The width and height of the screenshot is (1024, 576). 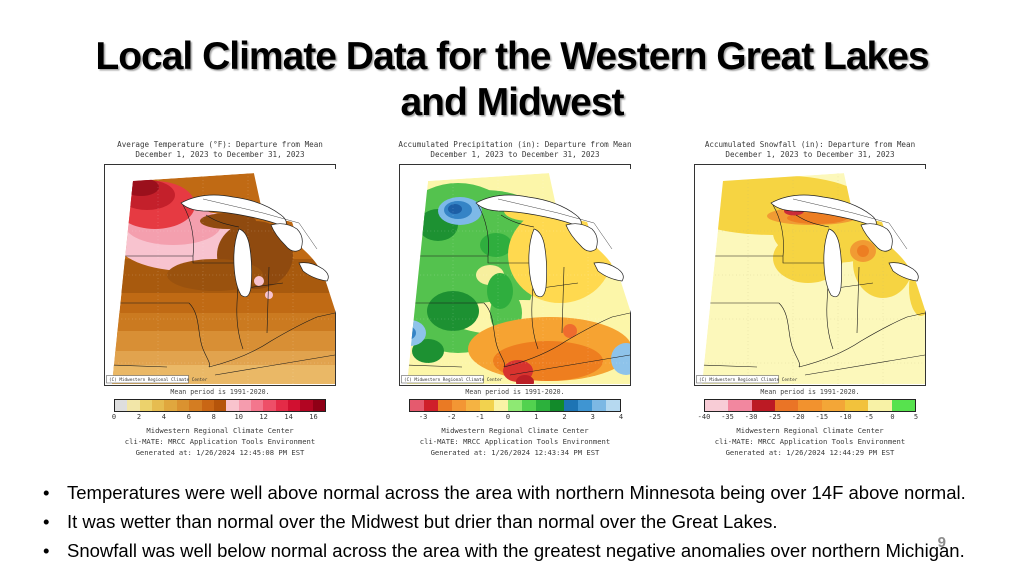 I want to click on colorbar-tick-label: -40, so click(x=704, y=416).